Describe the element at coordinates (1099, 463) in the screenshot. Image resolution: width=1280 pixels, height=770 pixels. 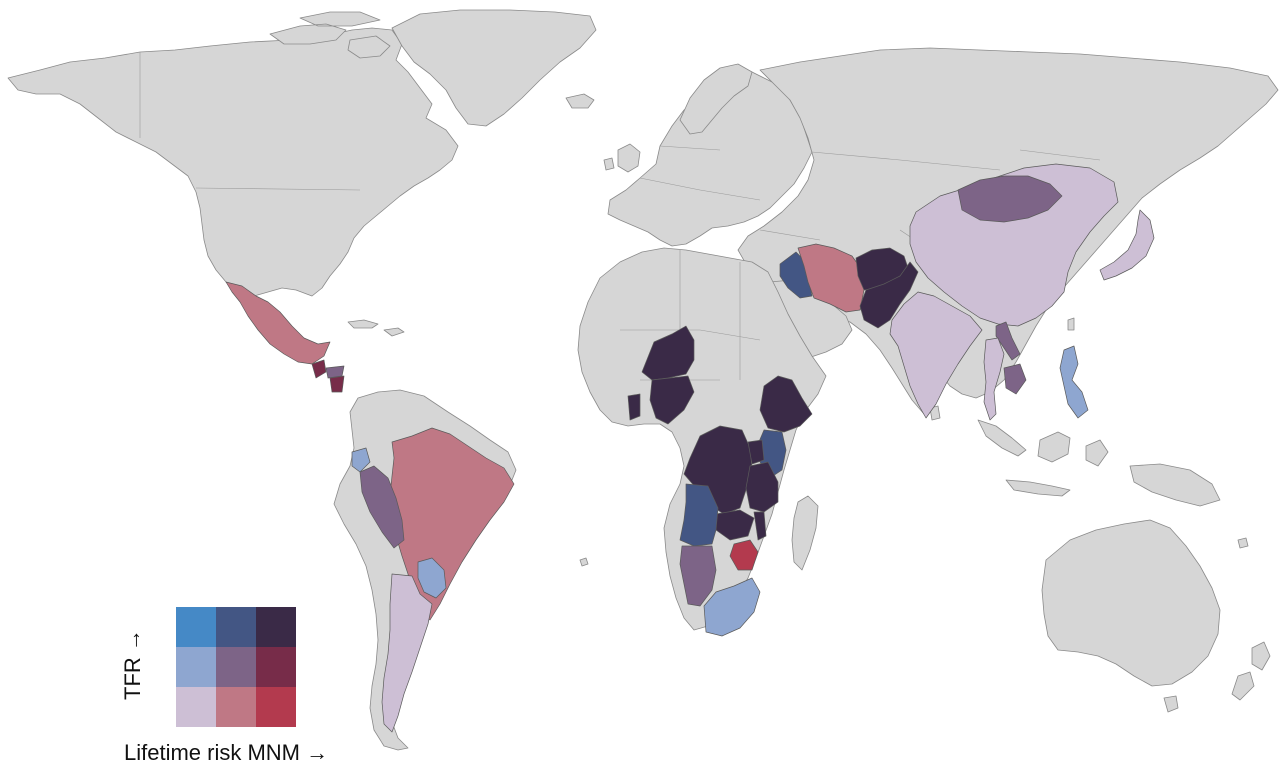
I see `land-indonesia` at that location.